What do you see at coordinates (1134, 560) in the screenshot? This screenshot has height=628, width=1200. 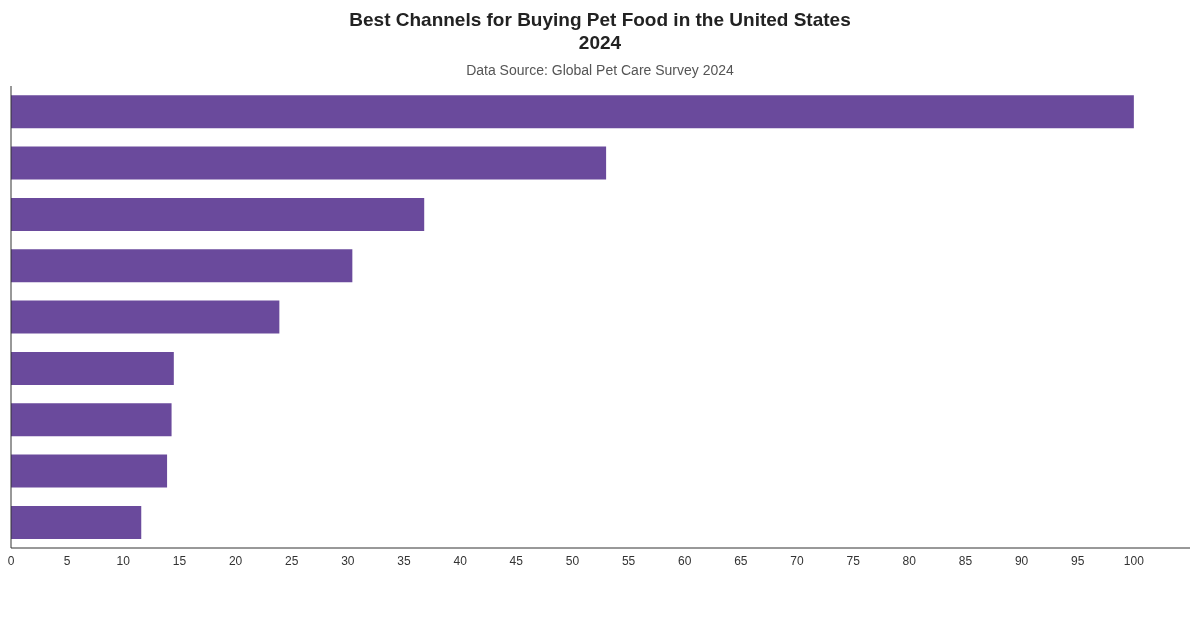 I see `x-tick-label: 100` at bounding box center [1134, 560].